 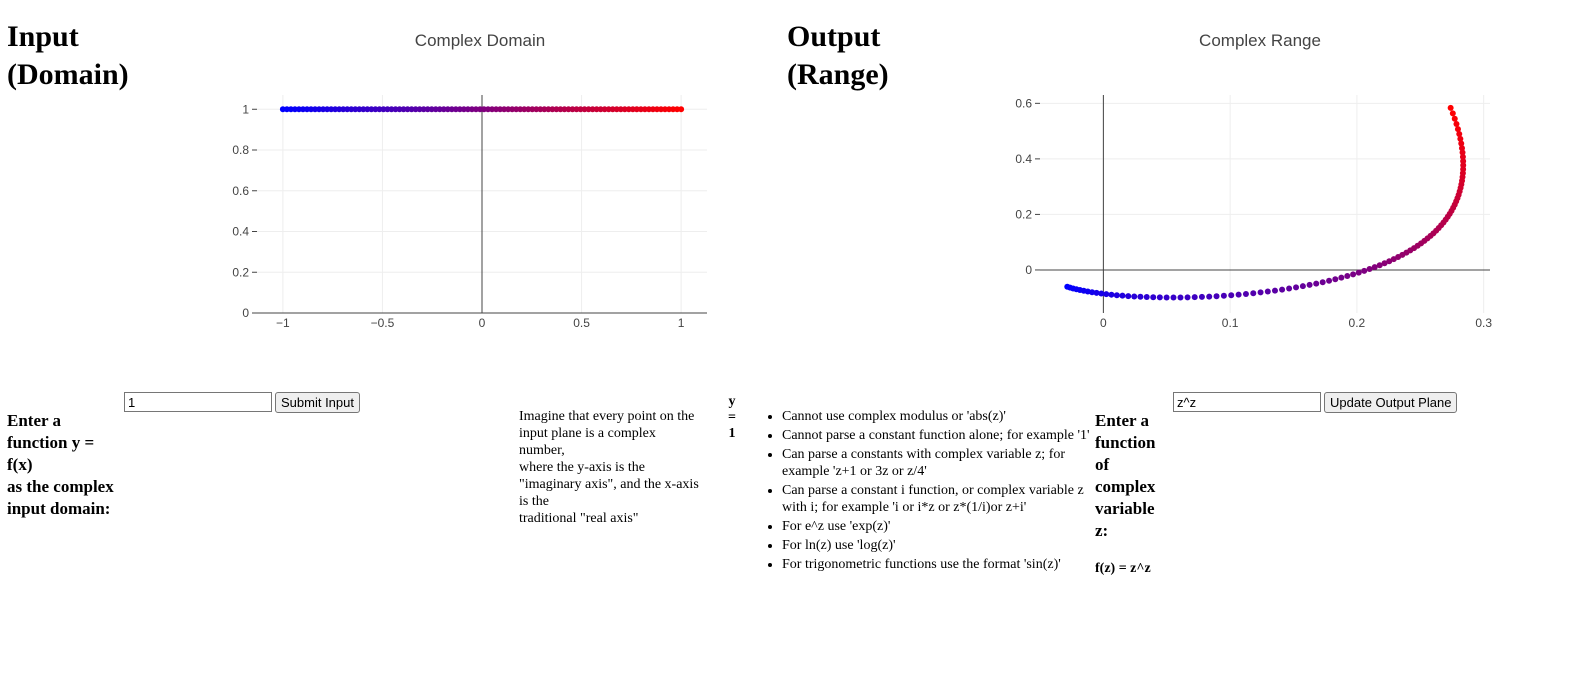 What do you see at coordinates (68, 74) in the screenshot?
I see `input-heading-line2: (Domain)` at bounding box center [68, 74].